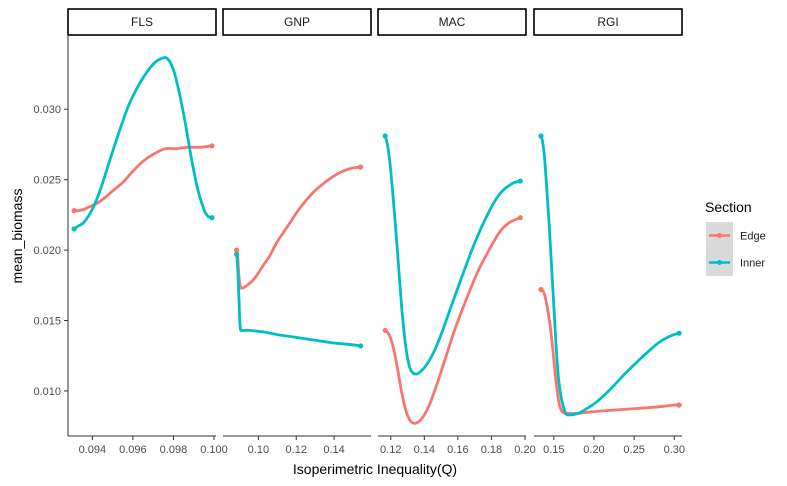  I want to click on x-tick-label: 0.25, so click(633, 450).